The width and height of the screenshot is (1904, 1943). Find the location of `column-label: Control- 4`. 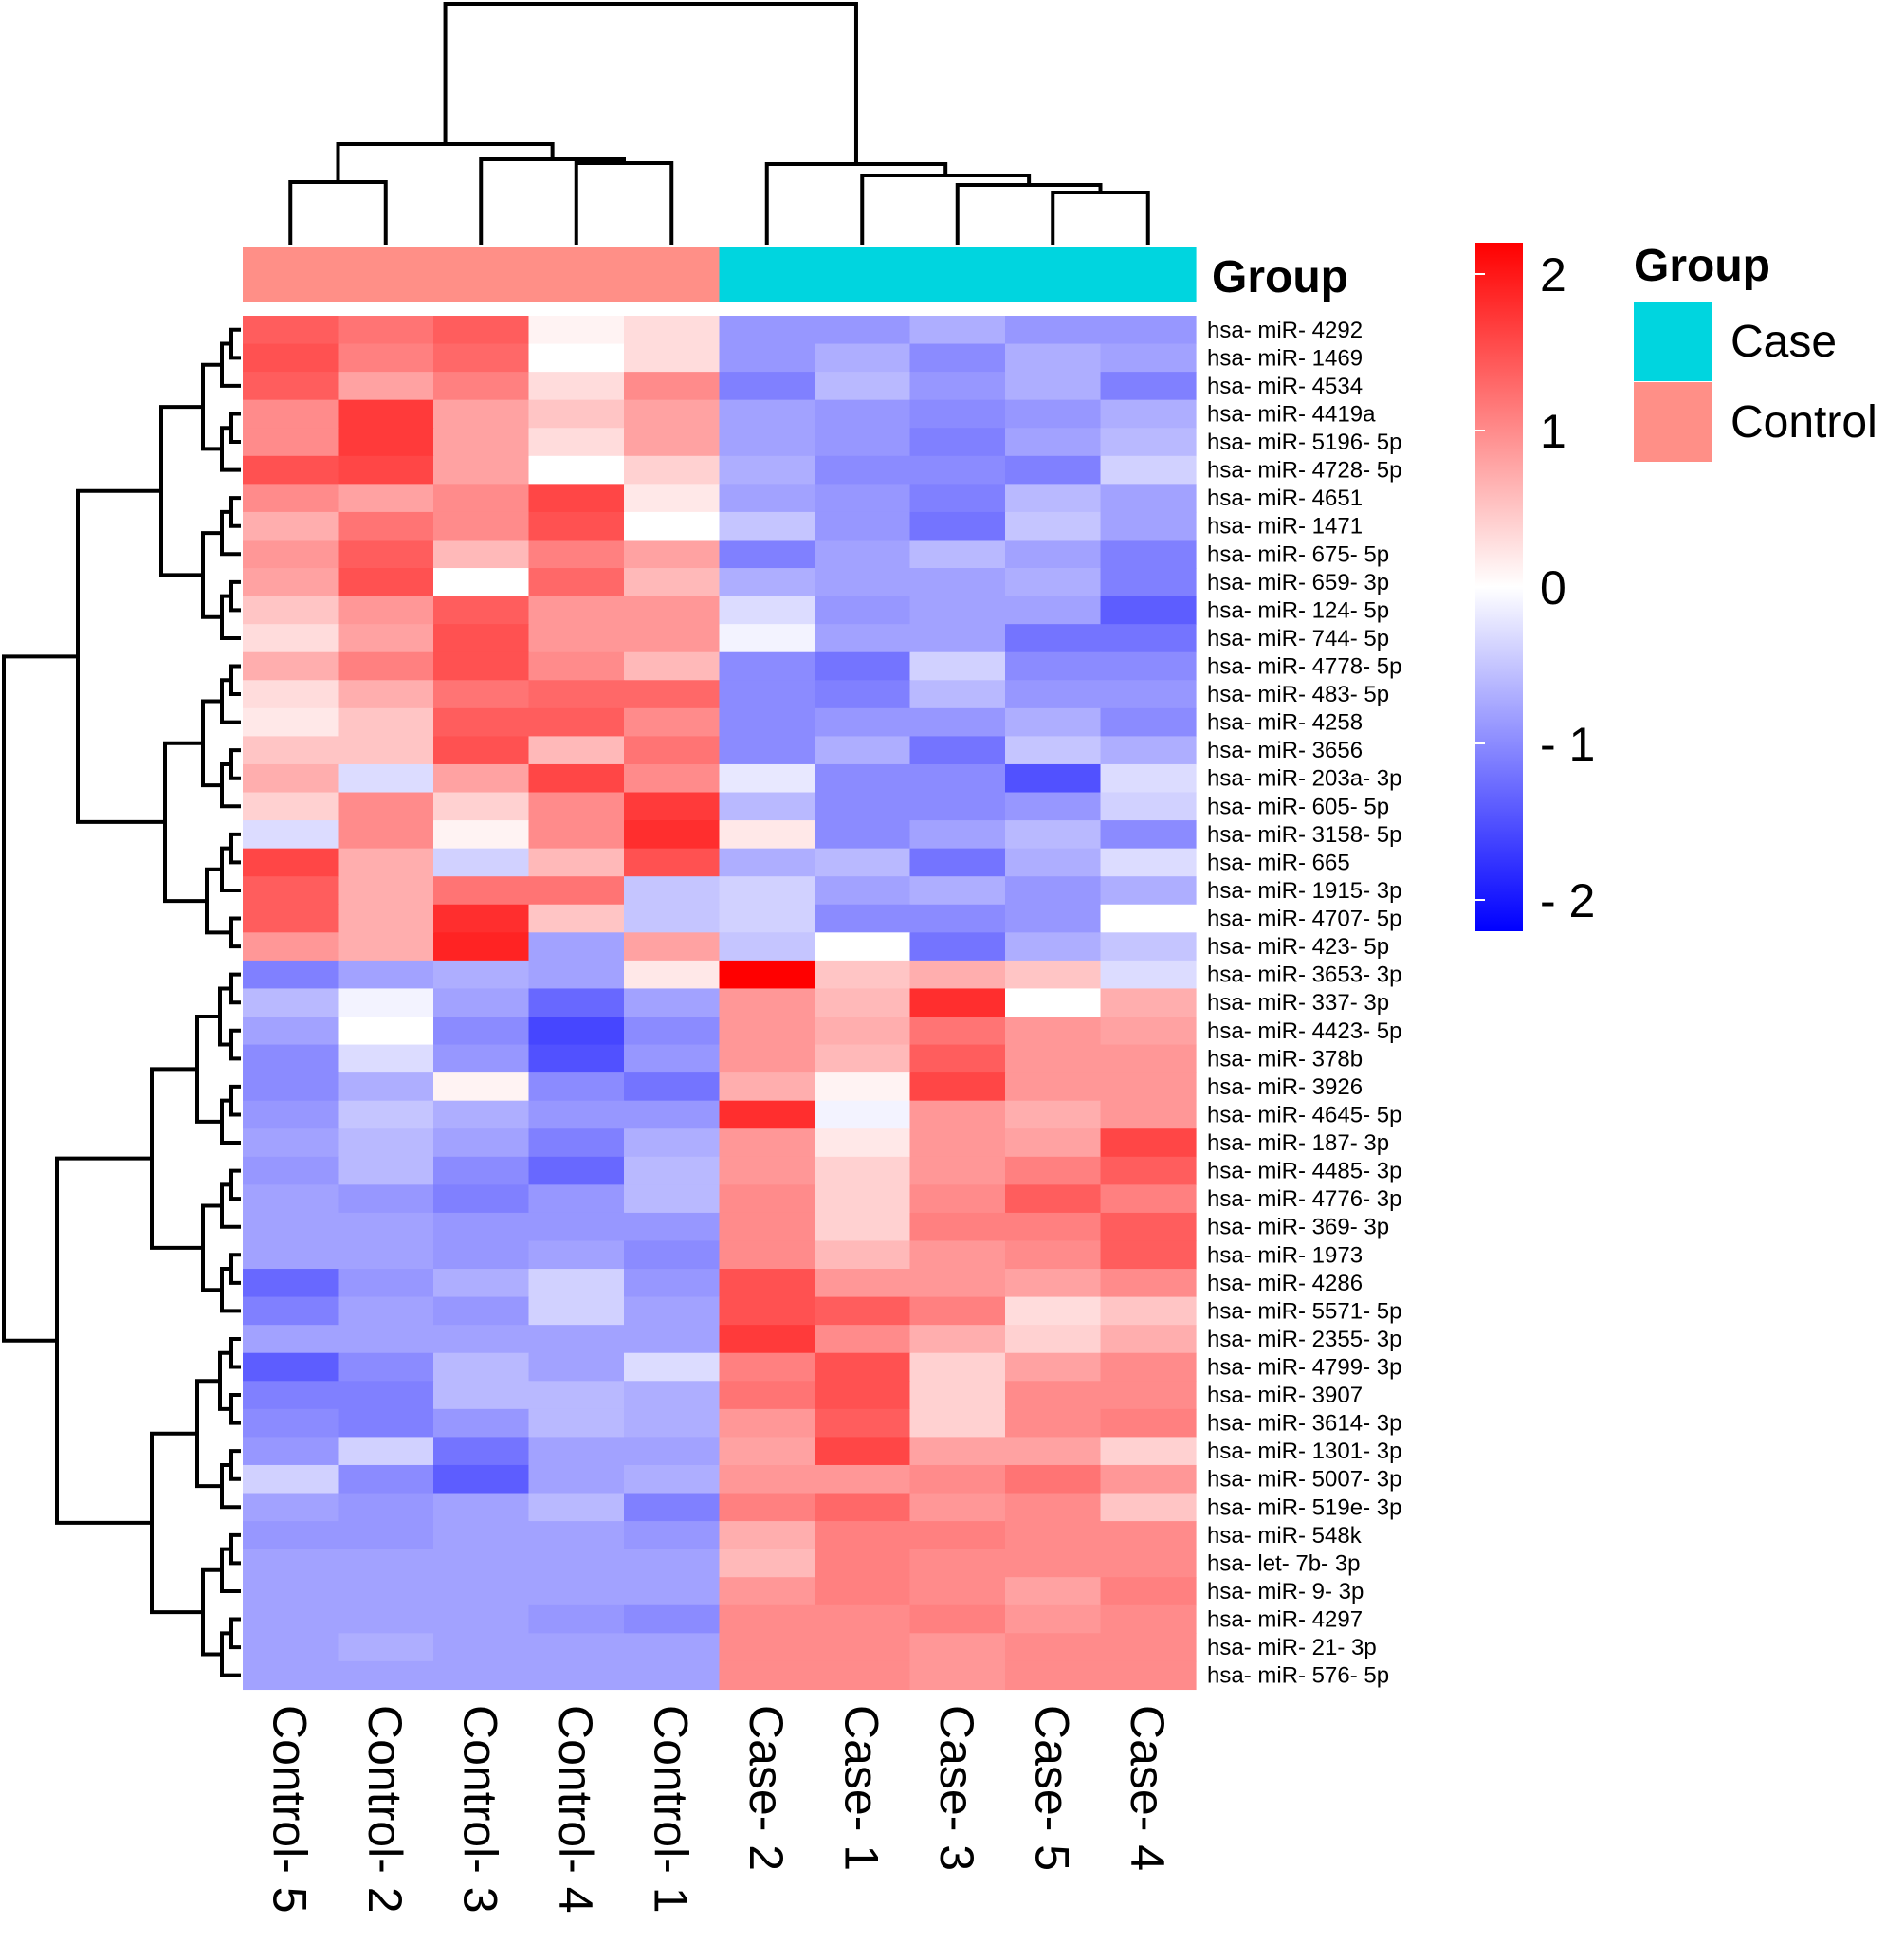

column-label: Control- 4 is located at coordinates (575, 1809).